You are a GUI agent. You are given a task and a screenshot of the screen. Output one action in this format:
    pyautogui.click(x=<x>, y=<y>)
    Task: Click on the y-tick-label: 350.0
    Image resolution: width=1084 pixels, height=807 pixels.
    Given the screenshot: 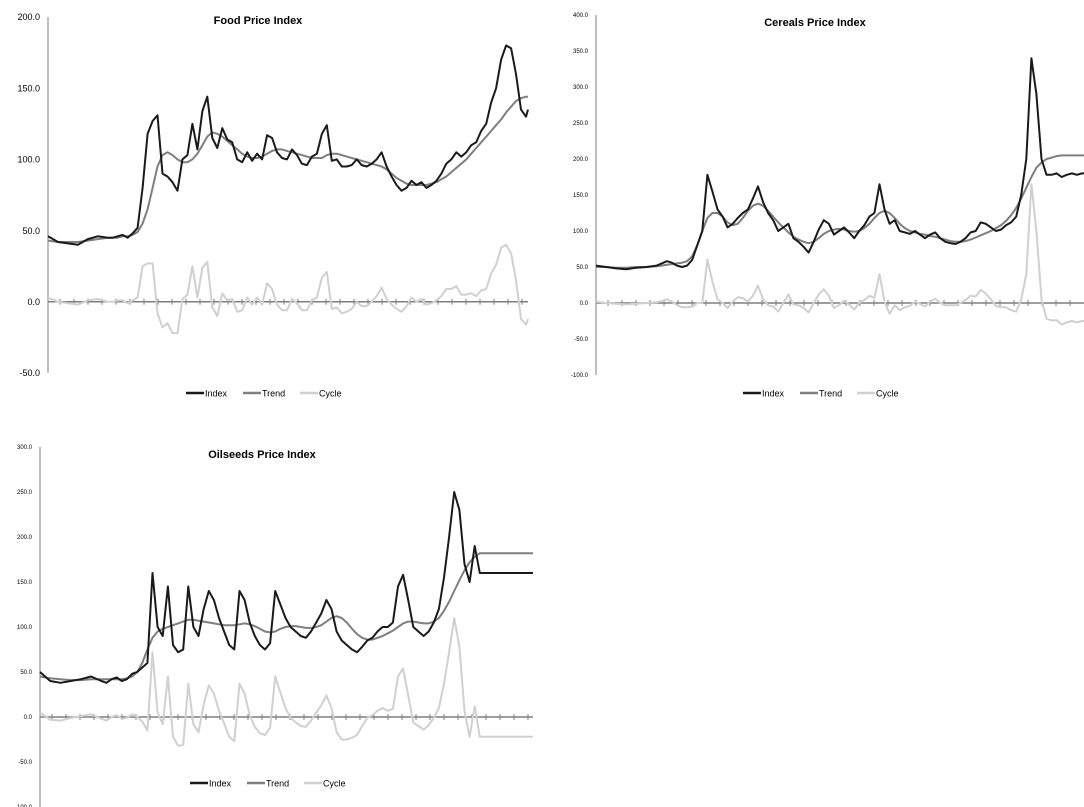 What is the action you would take?
    pyautogui.click(x=581, y=52)
    